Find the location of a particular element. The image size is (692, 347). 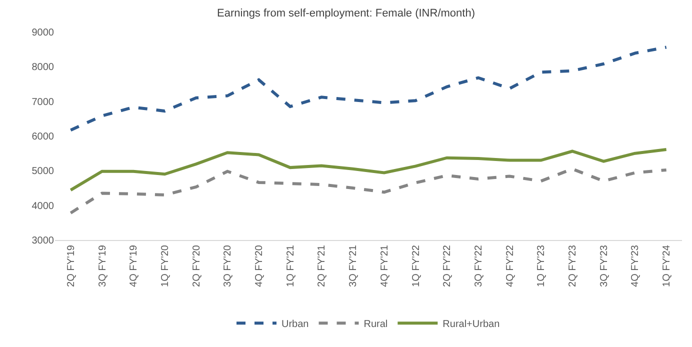

x-tick-label: 2Q FY'20 is located at coordinates (196, 265).